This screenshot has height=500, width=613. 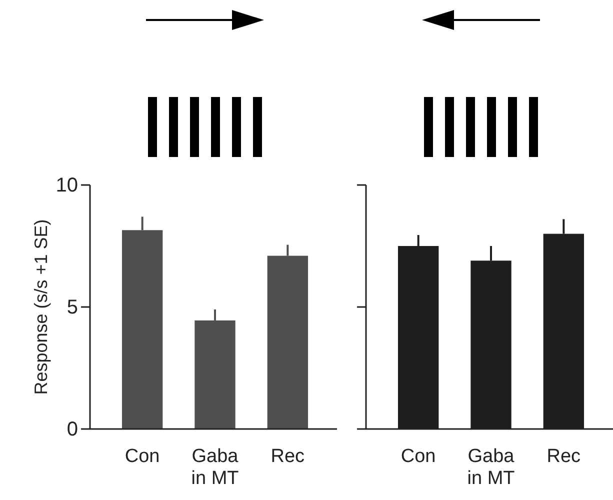 What do you see at coordinates (72, 429) in the screenshot?
I see `y-tick-label: 0` at bounding box center [72, 429].